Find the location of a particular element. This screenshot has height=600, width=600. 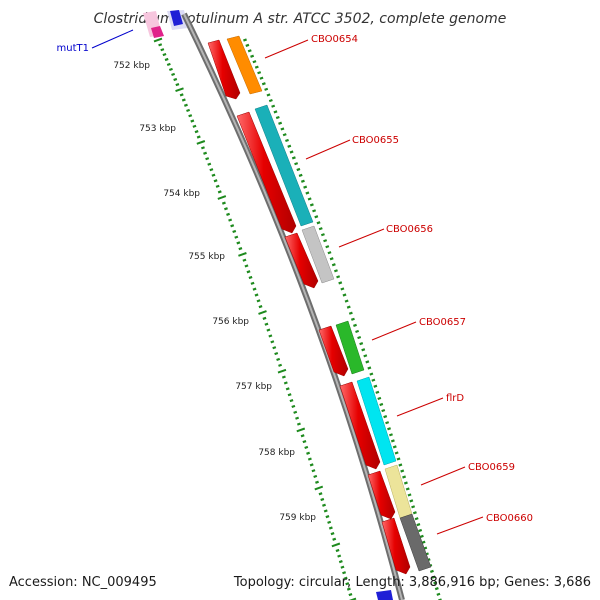

gene-label-cbo0656: CBO0656 is located at coordinates (409, 229).